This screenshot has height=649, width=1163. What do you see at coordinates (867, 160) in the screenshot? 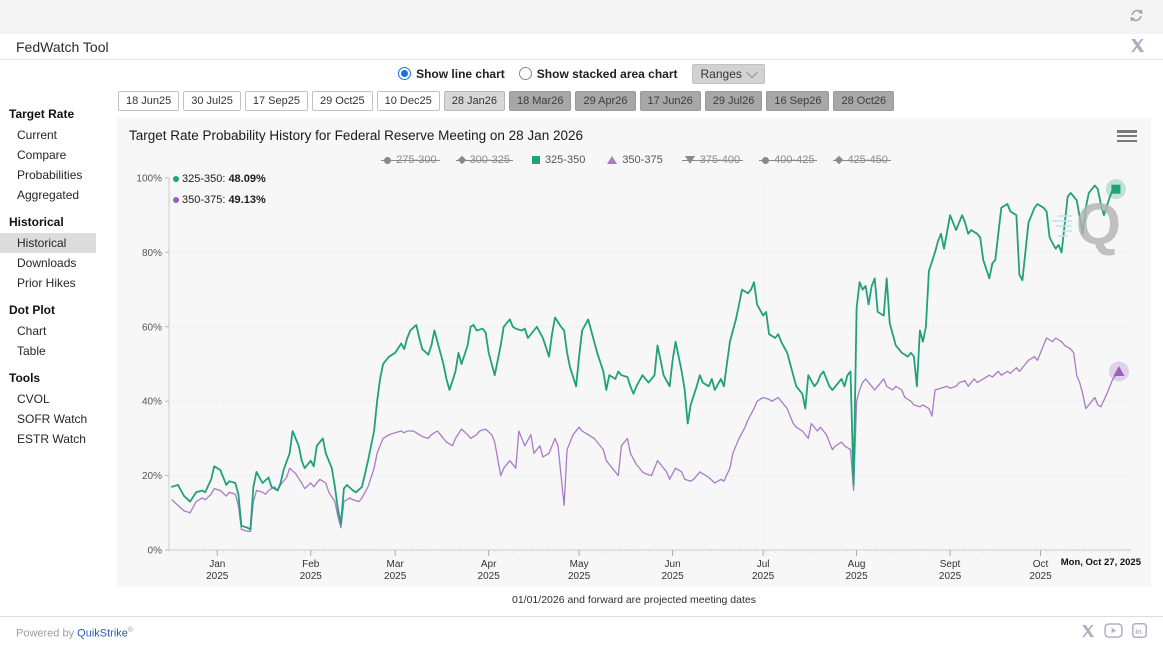
I see `legend-label: 425-450` at bounding box center [867, 160].